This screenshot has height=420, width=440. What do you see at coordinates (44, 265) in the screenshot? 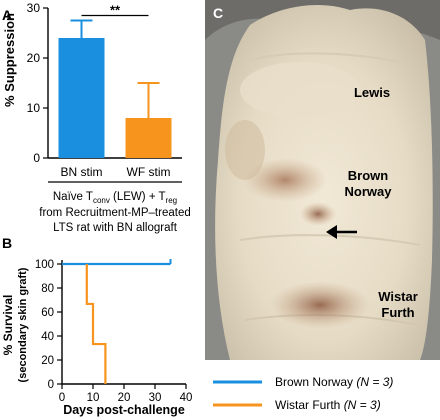
I see `panel-b-ytick-label: 100` at bounding box center [44, 265].